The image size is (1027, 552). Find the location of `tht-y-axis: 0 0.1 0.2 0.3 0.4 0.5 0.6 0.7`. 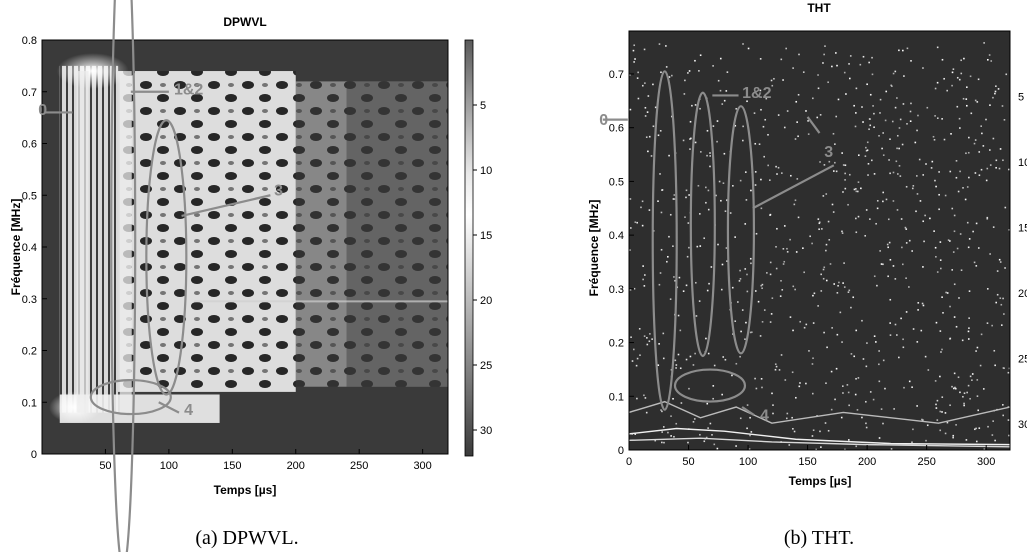

tht-y-axis: 0 0.1 0.2 0.3 0.4 0.5 0.6 0.7 is located at coordinates (621, 263).